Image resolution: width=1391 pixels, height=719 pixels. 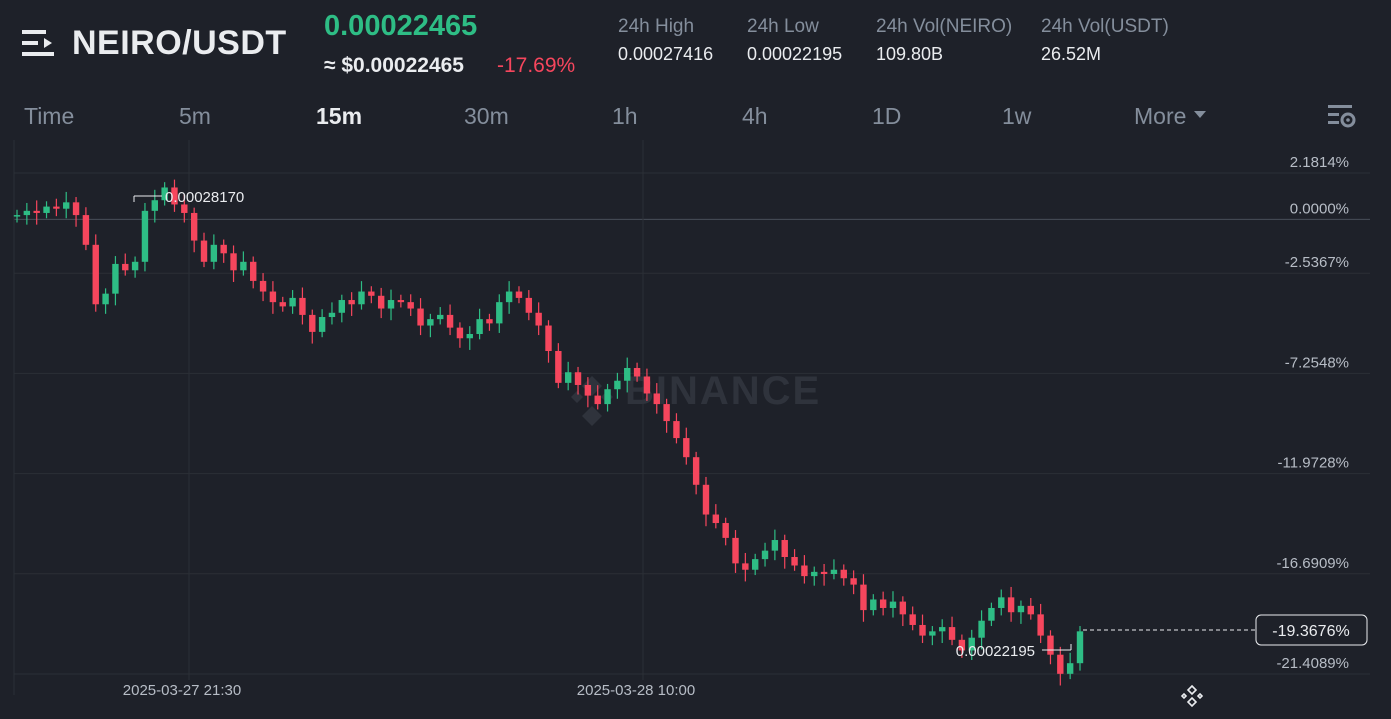 What do you see at coordinates (49, 116) in the screenshot?
I see `tab-time: Time` at bounding box center [49, 116].